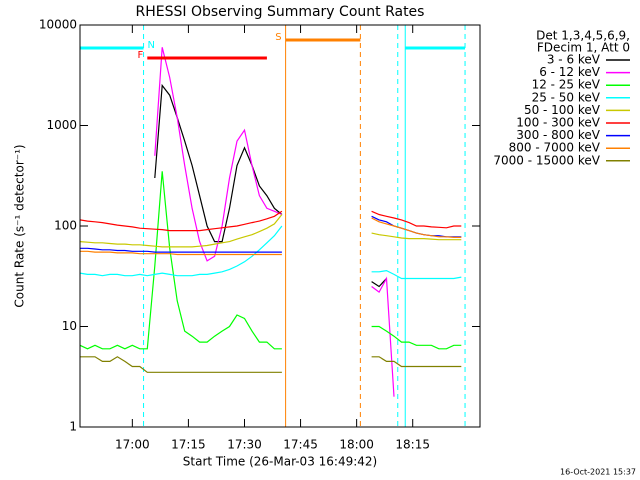  What do you see at coordinates (132, 445) in the screenshot?
I see `x-tick-label: 17:00` at bounding box center [132, 445].